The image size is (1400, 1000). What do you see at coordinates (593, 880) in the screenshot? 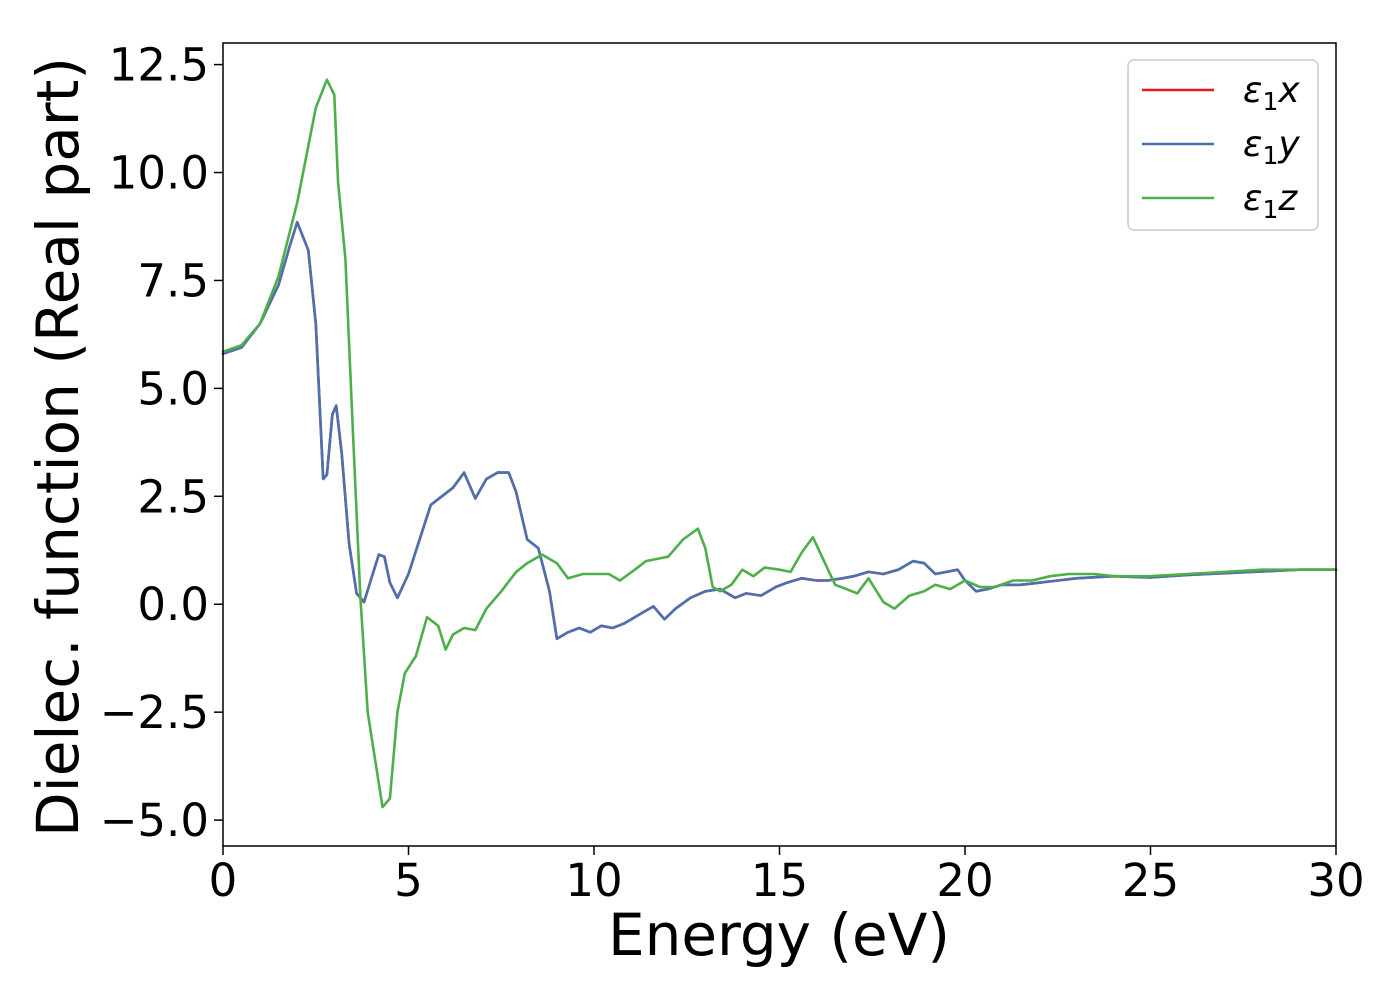
I see `x-tick-label: 10` at bounding box center [593, 880].